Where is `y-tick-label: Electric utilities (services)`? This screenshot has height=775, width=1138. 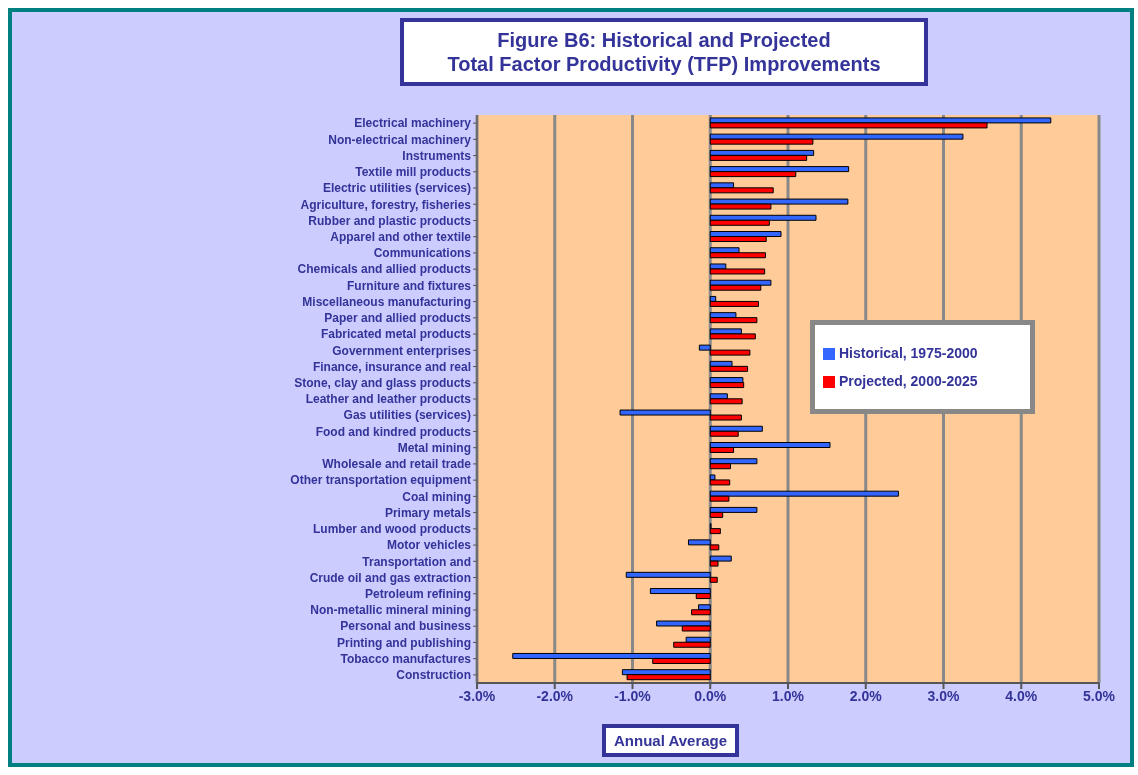
y-tick-label: Electric utilities (services) is located at coordinates (396, 188).